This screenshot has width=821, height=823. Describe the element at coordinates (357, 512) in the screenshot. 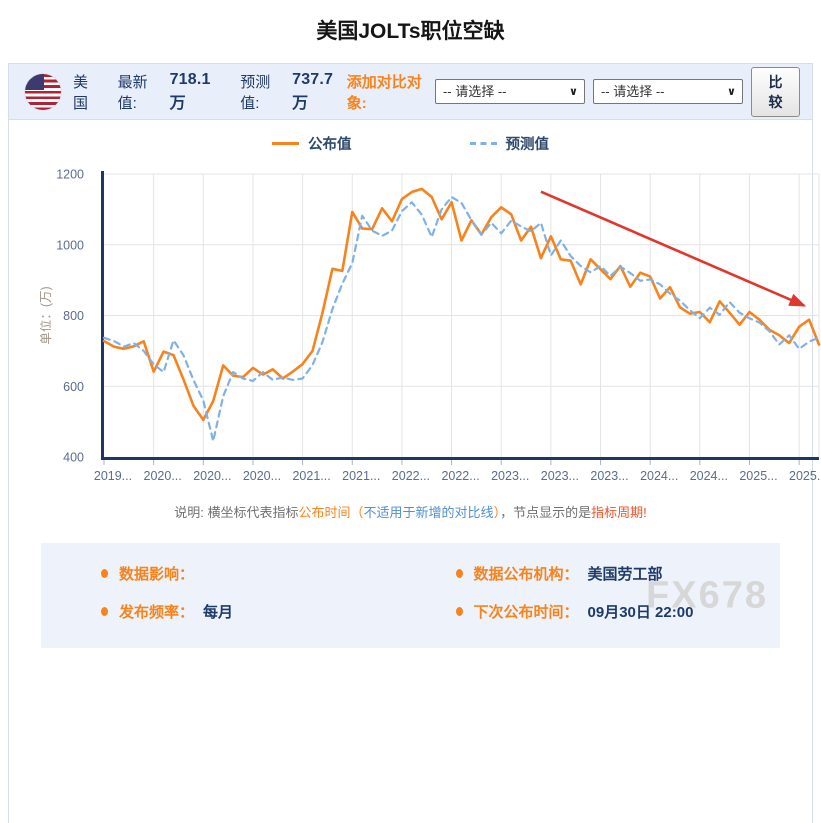

I see `note-segment: （` at that location.